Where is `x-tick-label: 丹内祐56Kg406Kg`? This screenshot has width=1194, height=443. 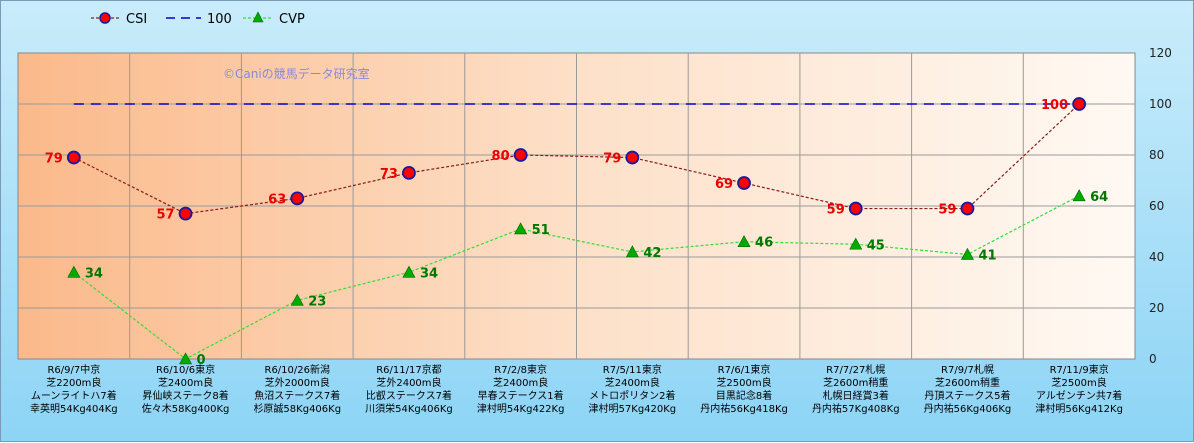 x-tick-label: 丹内祐56Kg406Kg is located at coordinates (968, 408).